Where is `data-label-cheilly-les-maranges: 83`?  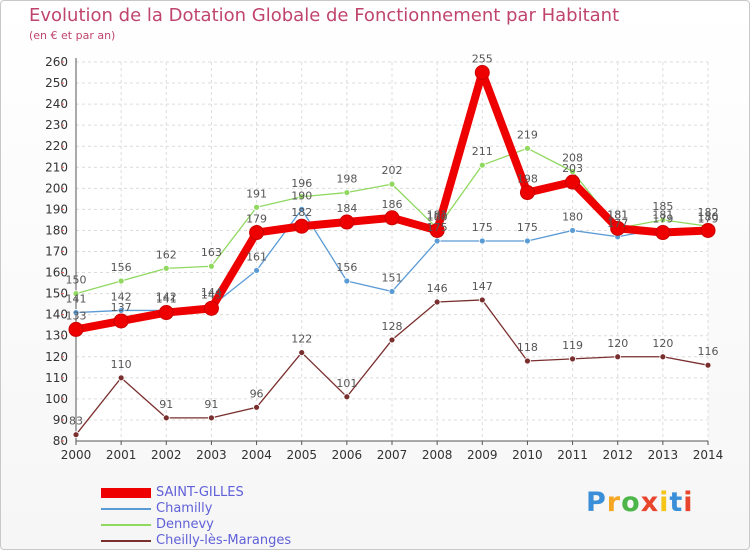 data-label-cheilly-les-maranges: 83 is located at coordinates (76, 421).